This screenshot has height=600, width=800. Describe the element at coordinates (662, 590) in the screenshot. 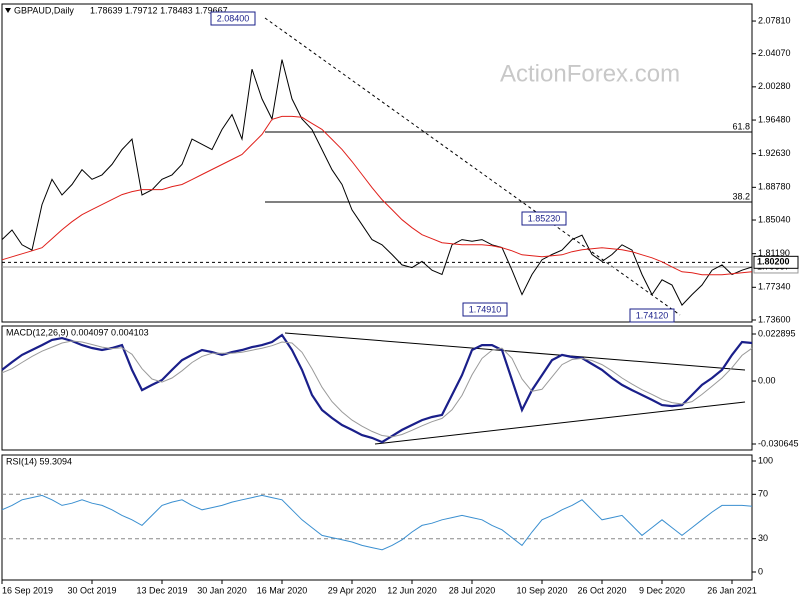

I see `x-tick-label: 9 Dec 2020` at that location.